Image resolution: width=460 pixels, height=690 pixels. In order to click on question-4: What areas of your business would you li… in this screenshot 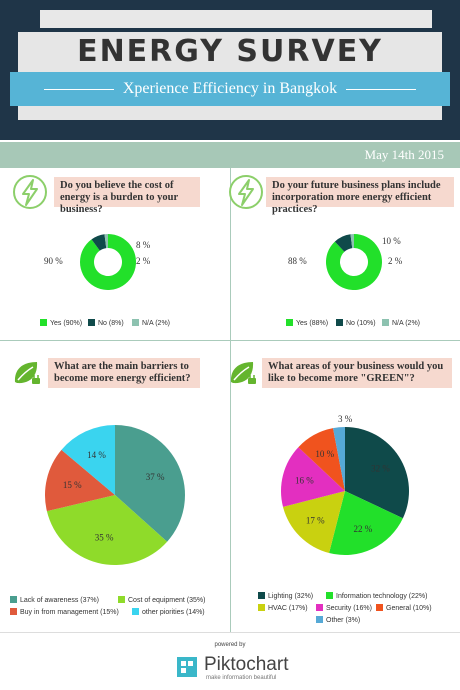, I will do `click(357, 373)`.